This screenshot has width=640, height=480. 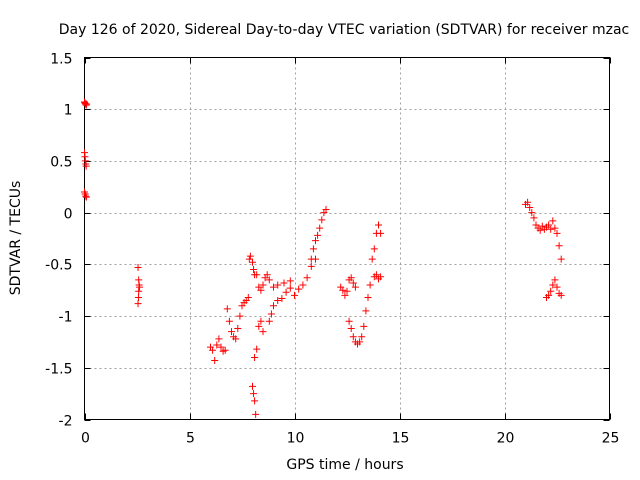 I want to click on x-tick-label: 0, so click(x=85, y=439).